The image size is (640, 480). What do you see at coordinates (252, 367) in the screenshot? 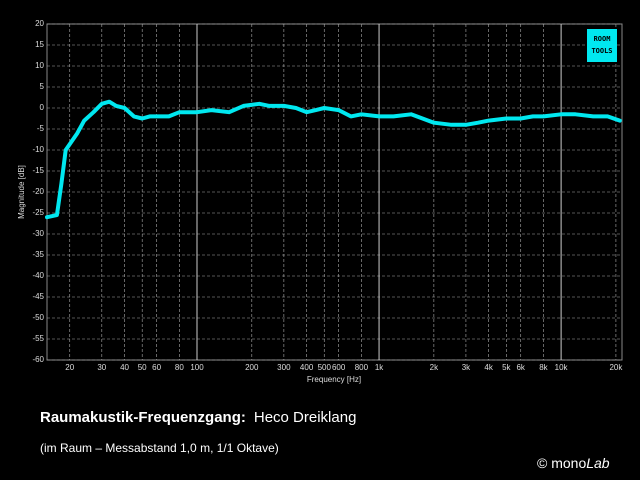
I see `x-tick-label: 200` at bounding box center [252, 367].